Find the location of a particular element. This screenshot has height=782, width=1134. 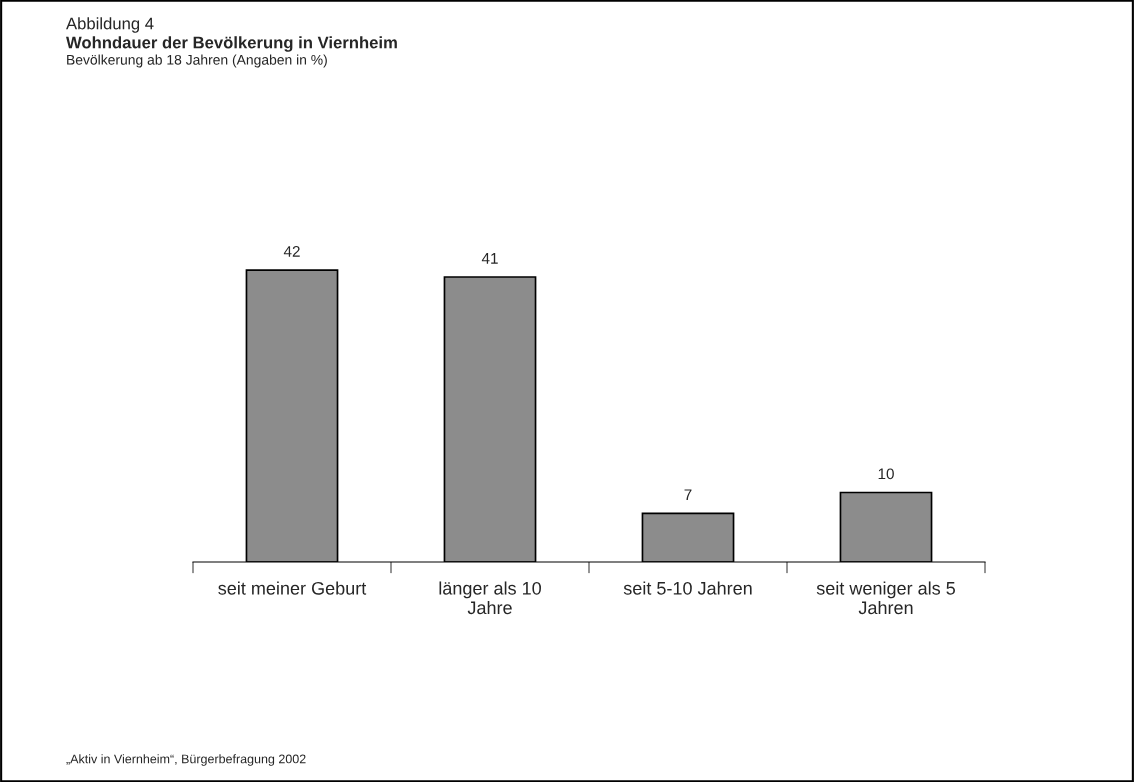

x-tick-label: seit 5-10 Jahren is located at coordinates (687, 588).